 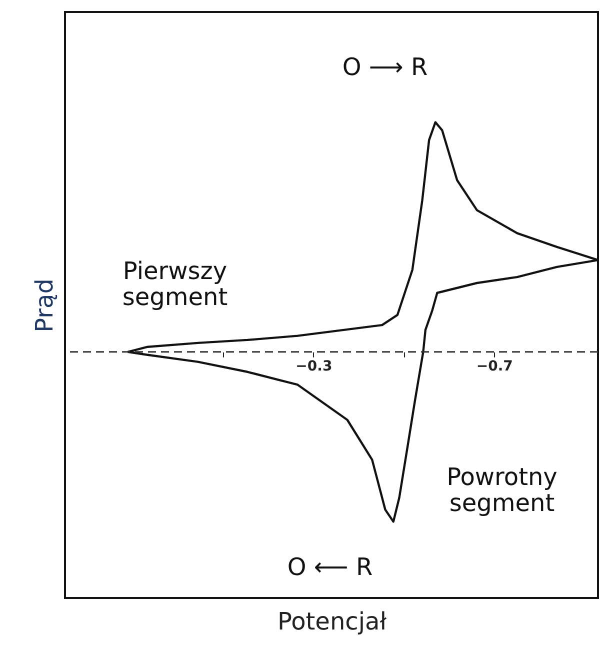 I want to click on x-tick-label: −0.3, so click(x=314, y=366).